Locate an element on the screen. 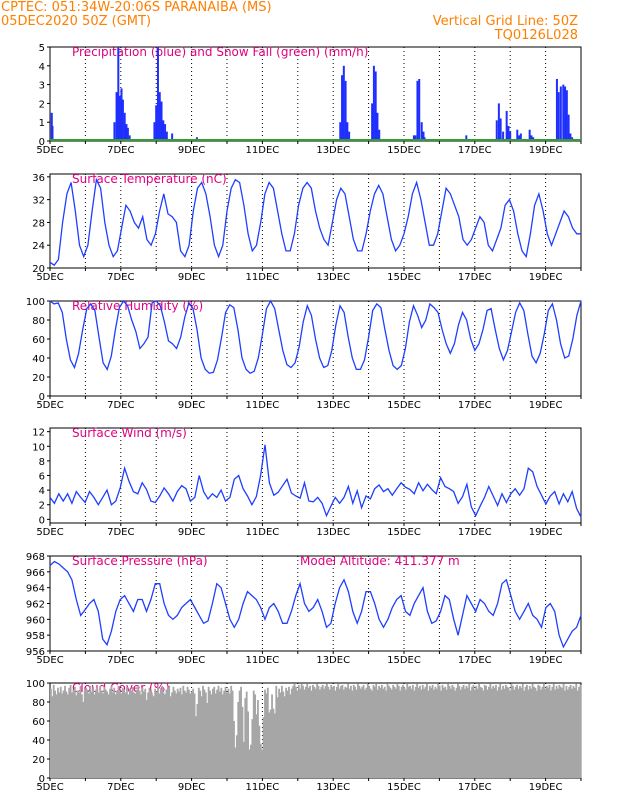 The height and width of the screenshot is (800, 618). x-tick-label: 19DEC is located at coordinates (546, 277).